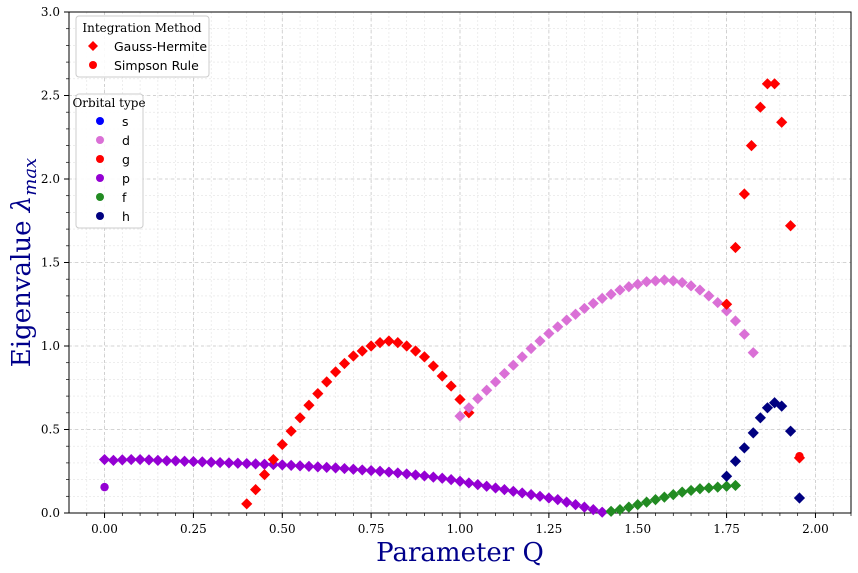 The width and height of the screenshot is (858, 573). What do you see at coordinates (460, 529) in the screenshot?
I see `x-tick-label: 1.00` at bounding box center [460, 529].